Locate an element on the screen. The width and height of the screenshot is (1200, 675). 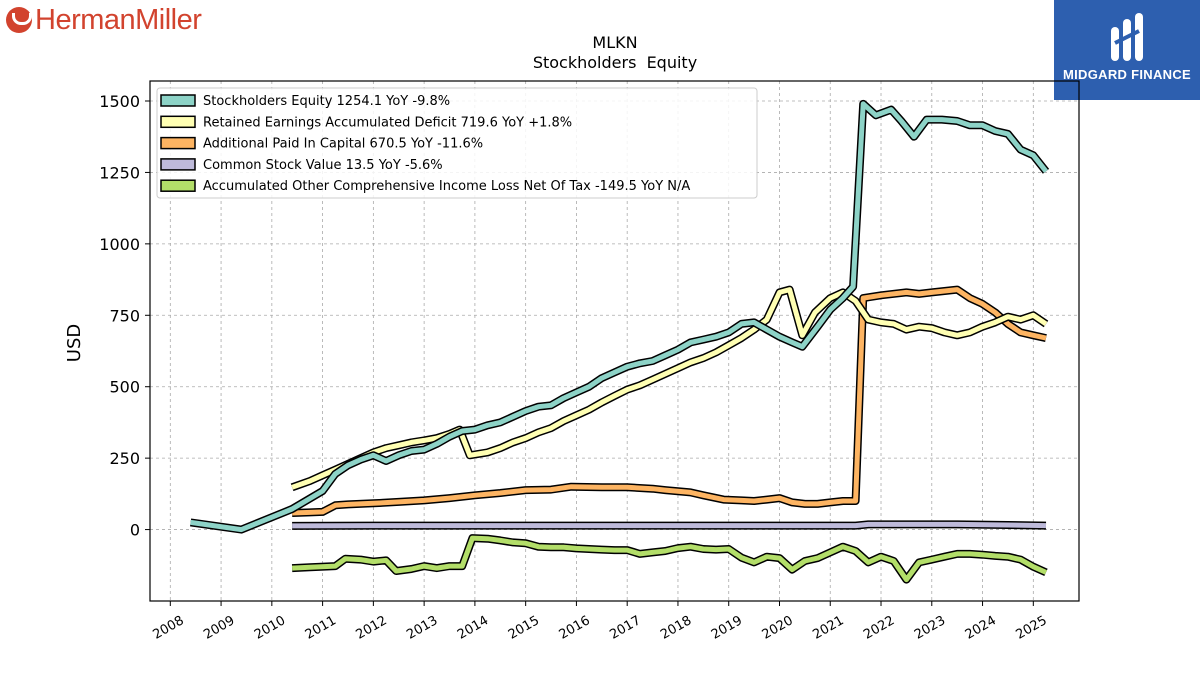
y-tick-label: 1000 is located at coordinates (119, 244).